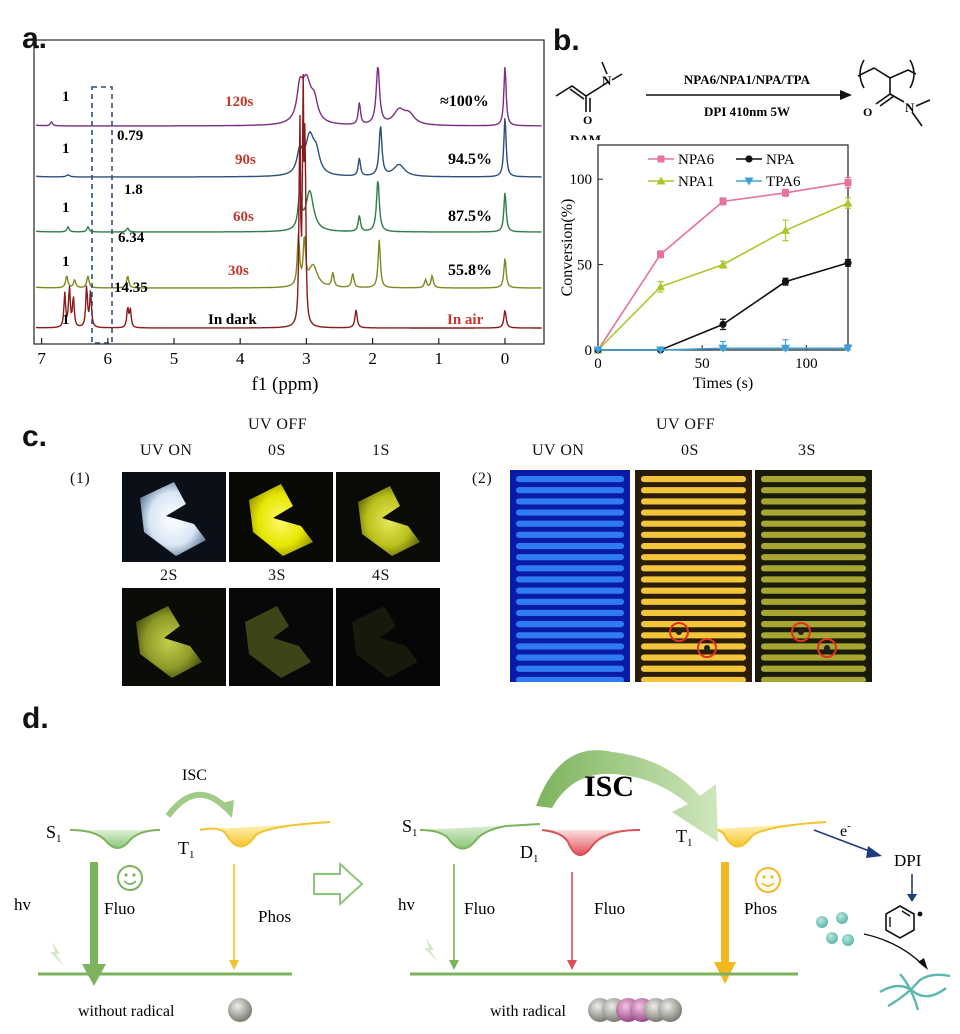  Describe the element at coordinates (470, 159) in the screenshot. I see `conversion-label: 94.5%` at that location.